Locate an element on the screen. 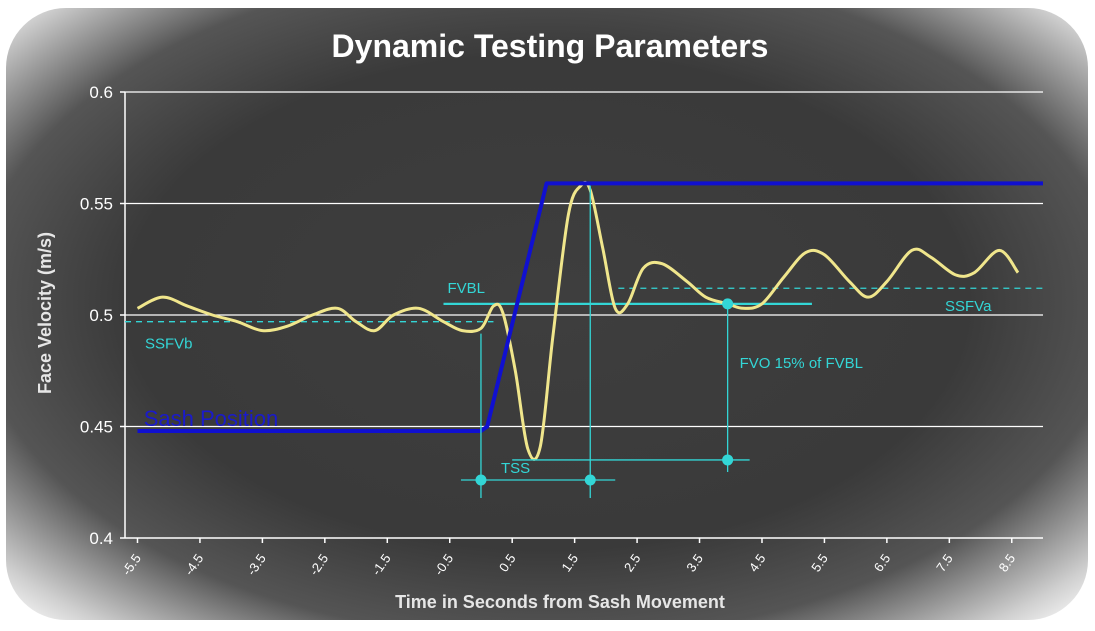 Image resolution: width=1095 pixels, height=631 pixels. y-axis-label: Face Velocity (m/s) is located at coordinates (45, 313).